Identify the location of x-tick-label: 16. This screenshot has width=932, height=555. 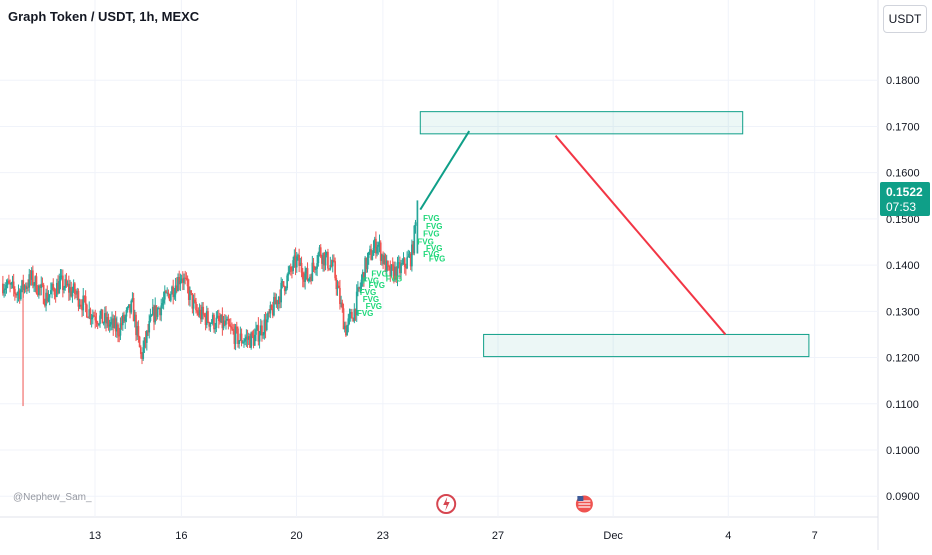
(181, 536).